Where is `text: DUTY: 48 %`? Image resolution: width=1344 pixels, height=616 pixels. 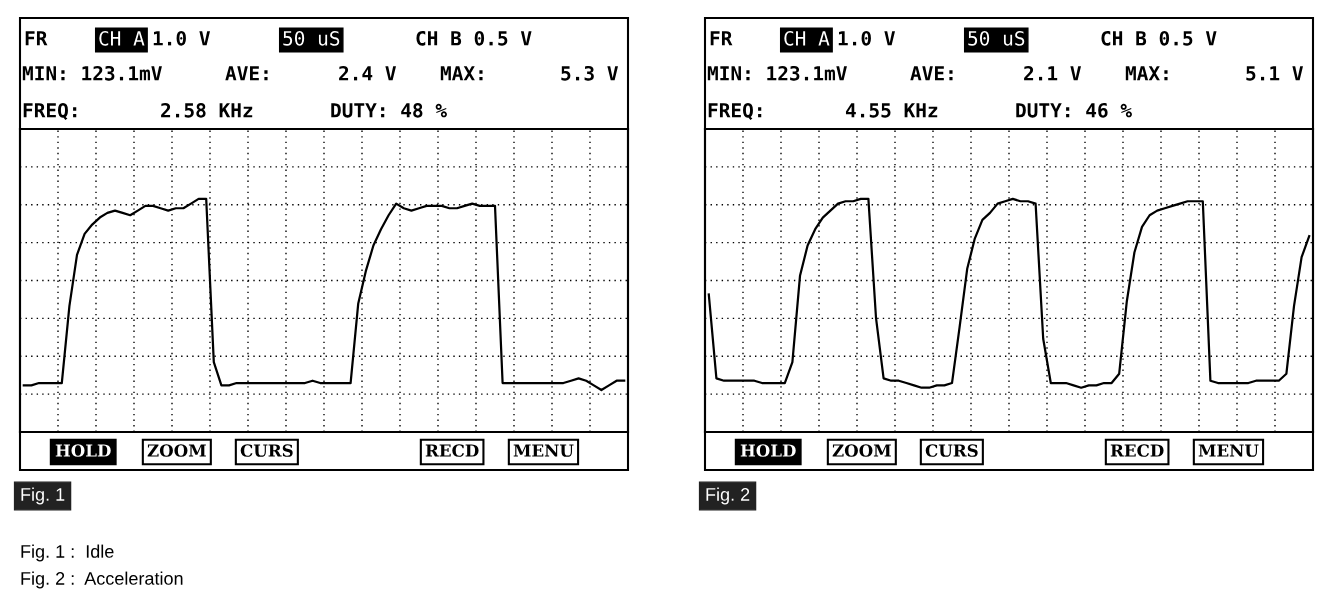
text: DUTY: 48 % is located at coordinates (389, 110).